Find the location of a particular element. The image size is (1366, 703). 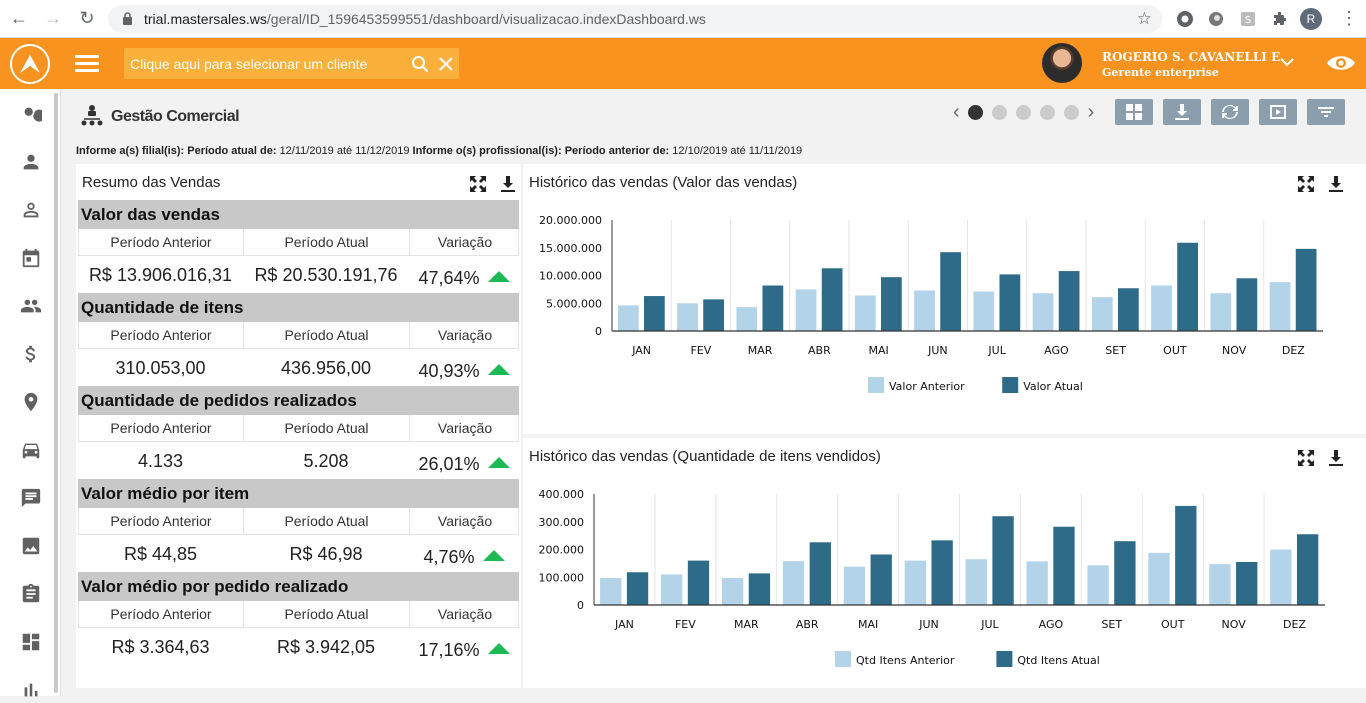

panel-actions is located at coordinates (1316, 184).